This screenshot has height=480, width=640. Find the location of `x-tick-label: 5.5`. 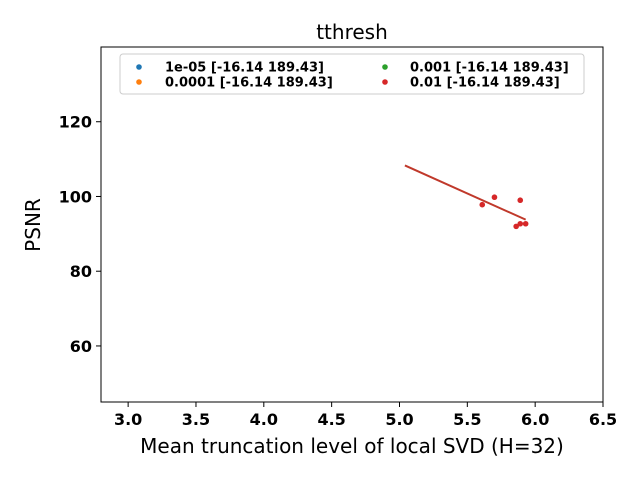

x-tick-label: 5.5 is located at coordinates (467, 419).